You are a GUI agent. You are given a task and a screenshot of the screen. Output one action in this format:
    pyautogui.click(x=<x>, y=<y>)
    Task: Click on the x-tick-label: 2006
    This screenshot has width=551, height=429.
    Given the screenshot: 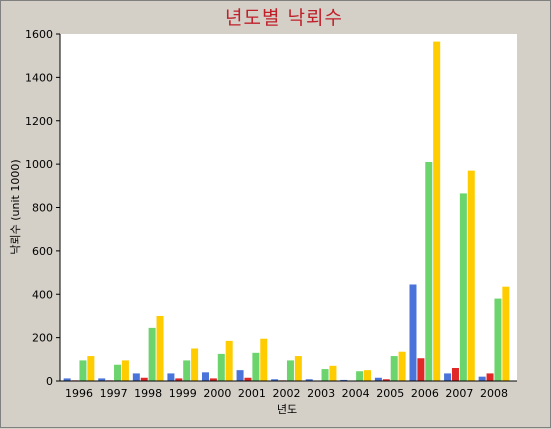 What is the action you would take?
    pyautogui.click(x=425, y=393)
    